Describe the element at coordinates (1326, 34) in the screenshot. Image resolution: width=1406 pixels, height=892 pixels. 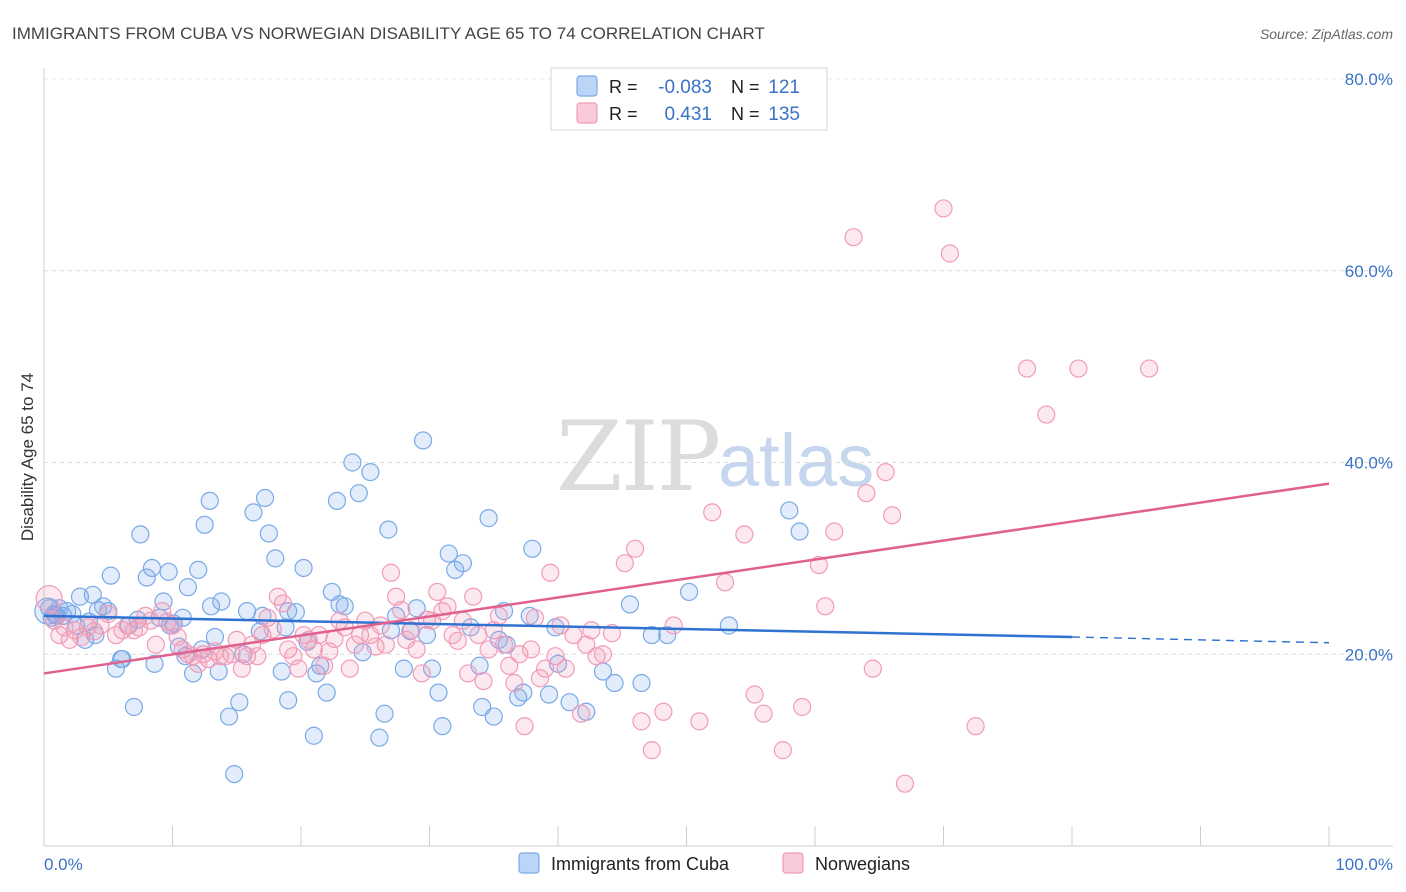
I see `chart-source: Source: ZipAtlas.com` at that location.